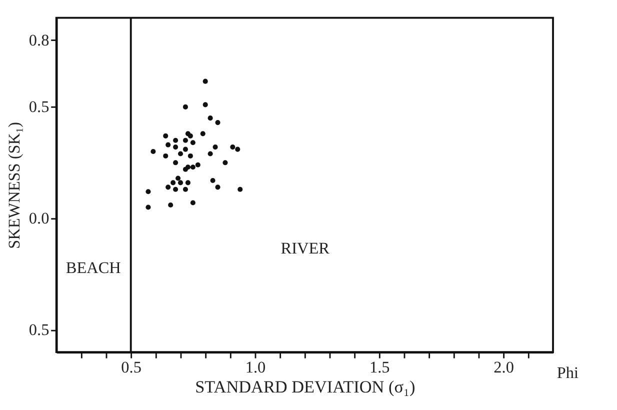 The height and width of the screenshot is (410, 617). What do you see at coordinates (14, 185) in the screenshot?
I see `y-axis-title: SKEWNESS (SK₁)` at bounding box center [14, 185].